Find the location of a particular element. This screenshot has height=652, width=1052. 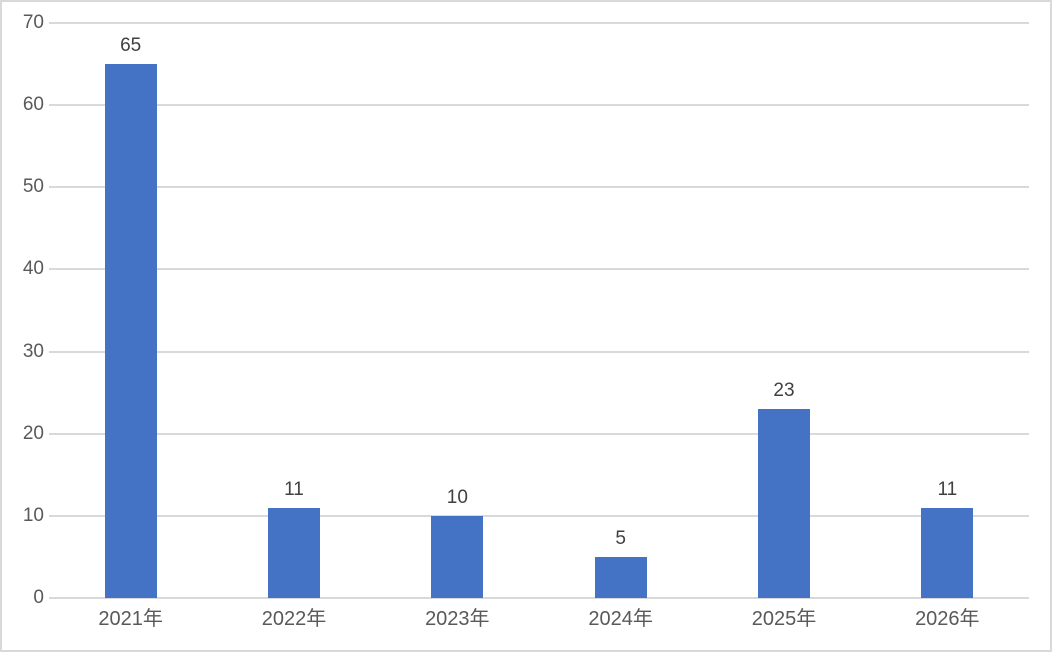

y-tick-label: 10 is located at coordinates (33, 515).